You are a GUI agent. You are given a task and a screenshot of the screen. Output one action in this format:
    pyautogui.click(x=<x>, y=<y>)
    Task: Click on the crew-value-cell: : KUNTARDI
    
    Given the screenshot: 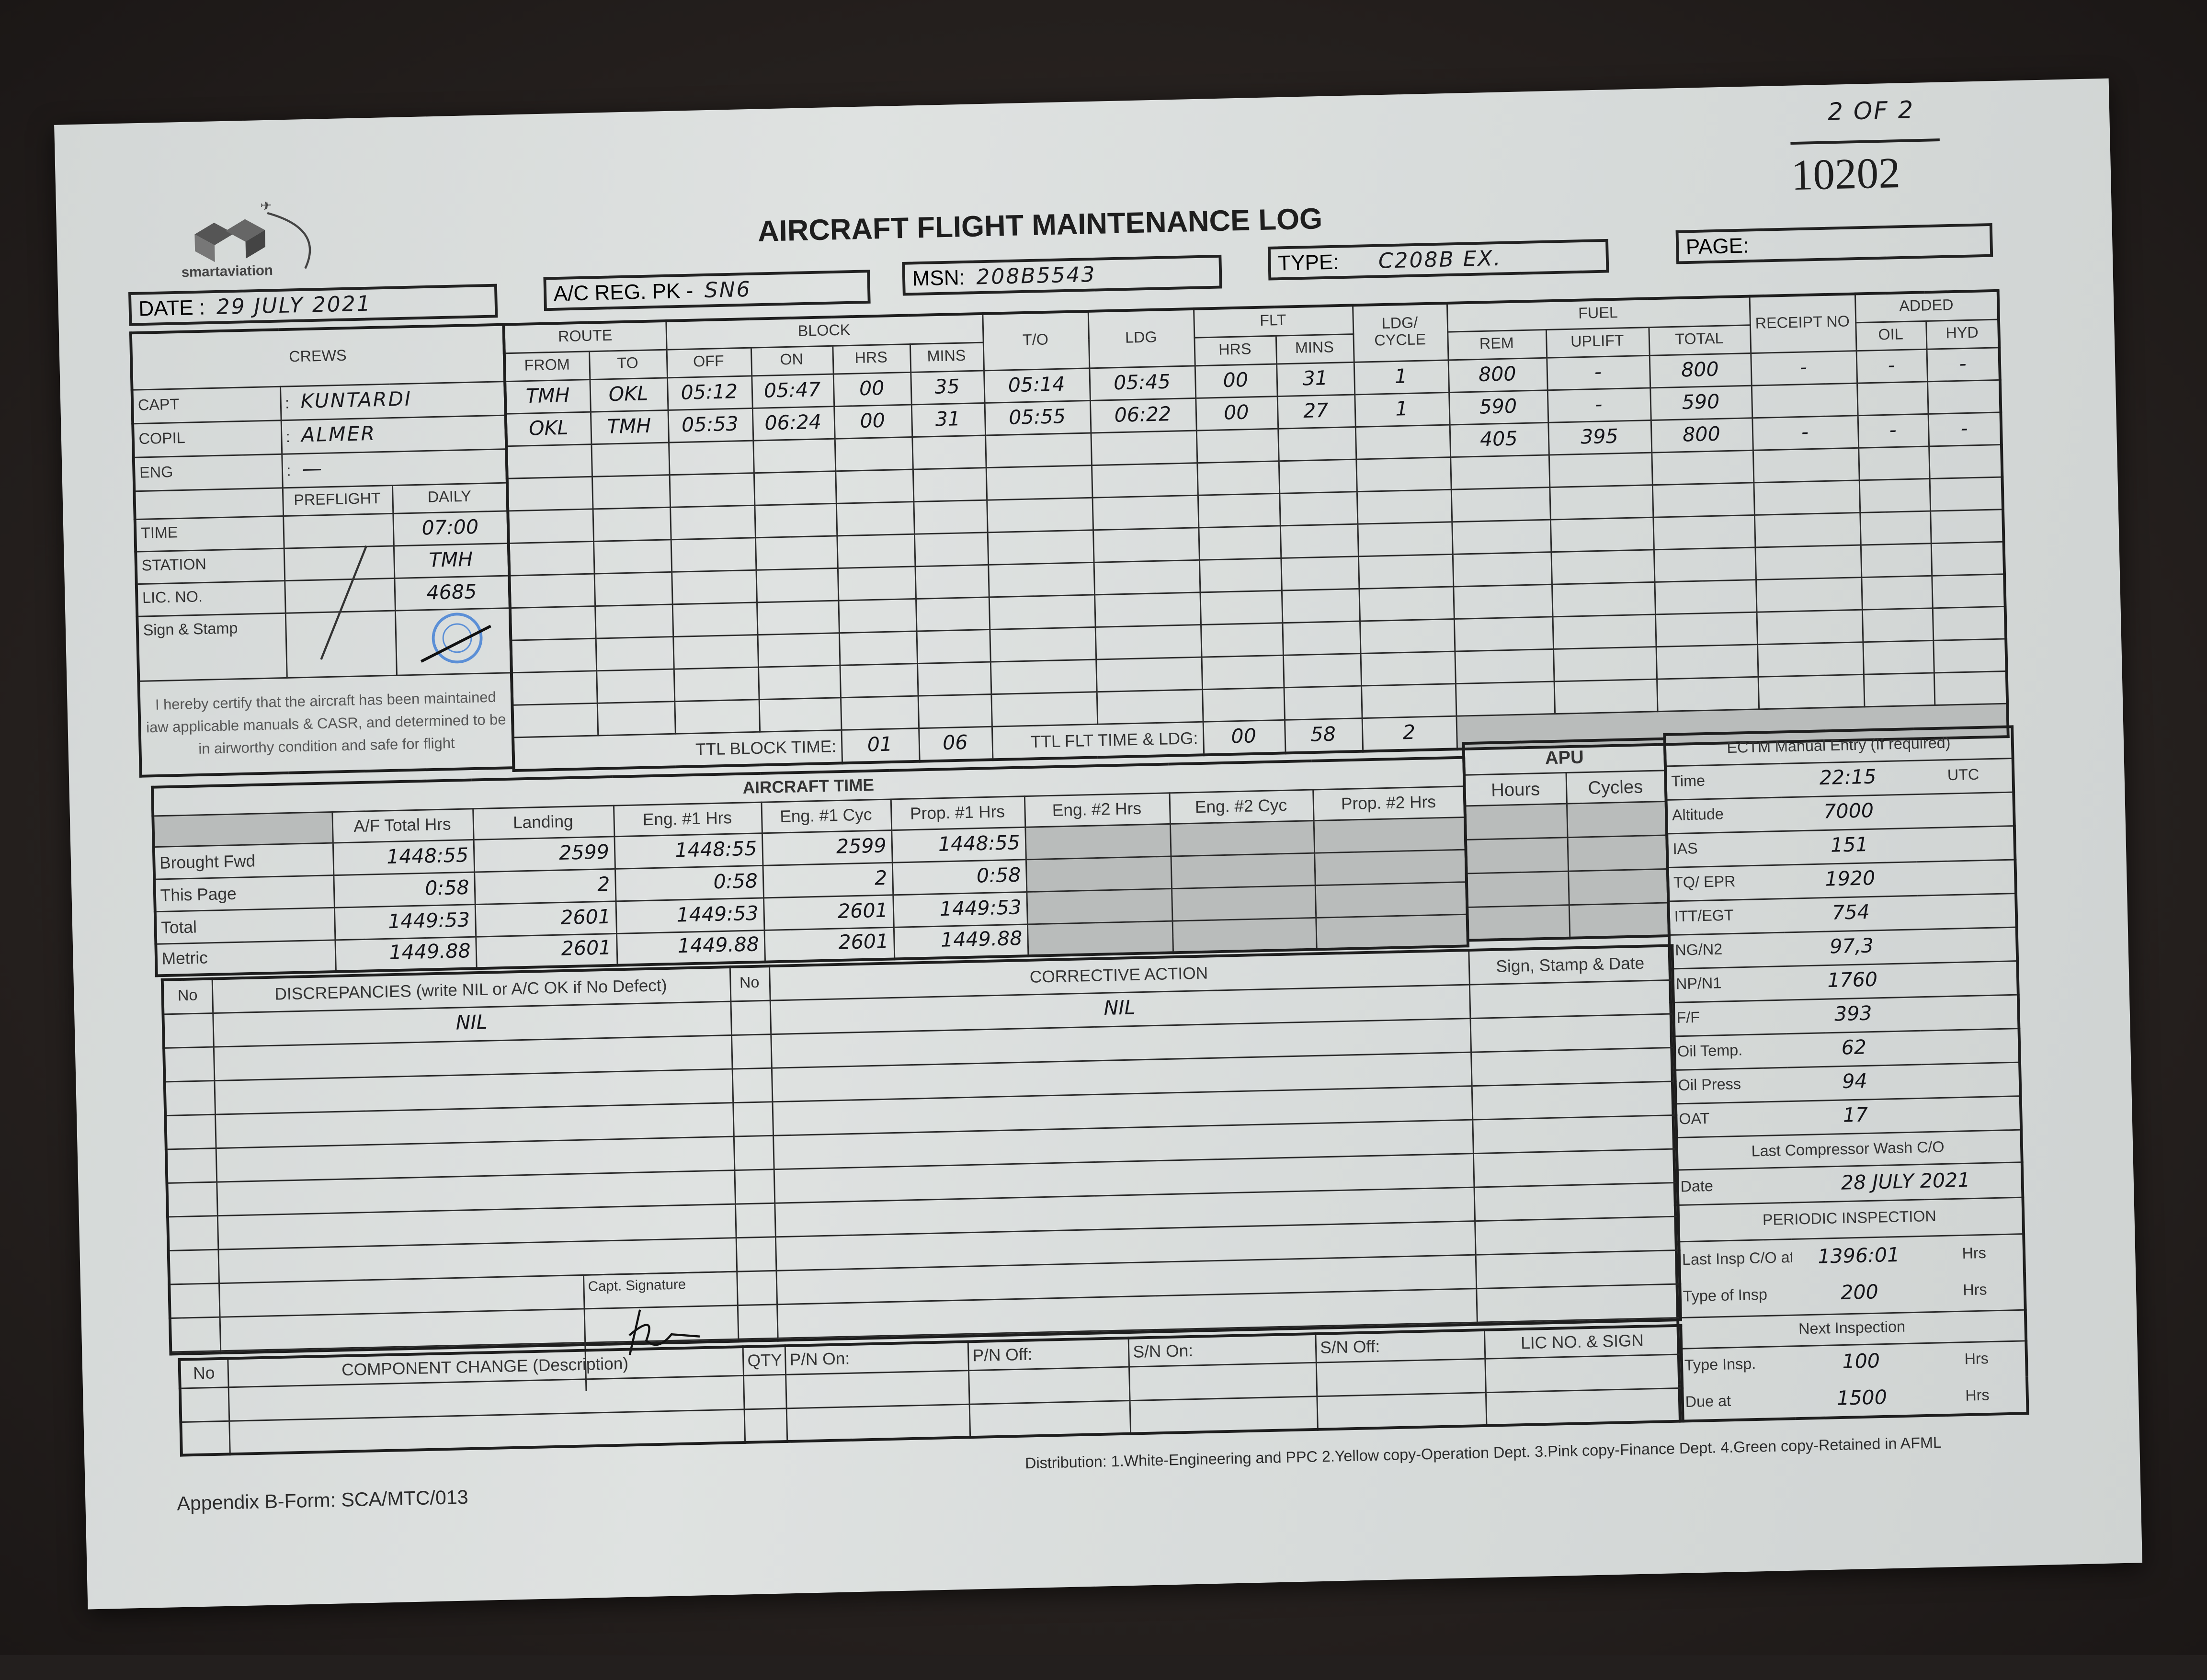 What is the action you would take?
    pyautogui.click(x=393, y=401)
    